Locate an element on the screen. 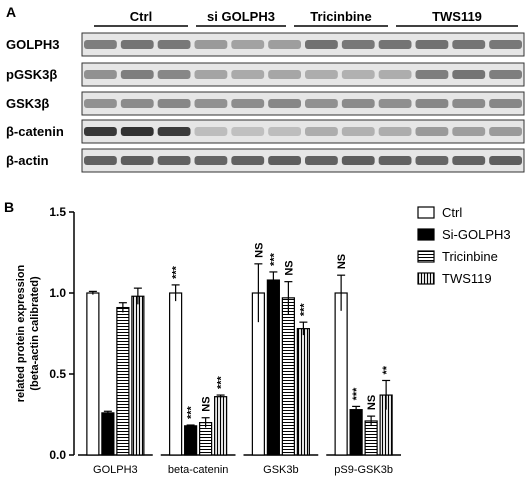  y-tick-label: 0.0 is located at coordinates (57, 455).